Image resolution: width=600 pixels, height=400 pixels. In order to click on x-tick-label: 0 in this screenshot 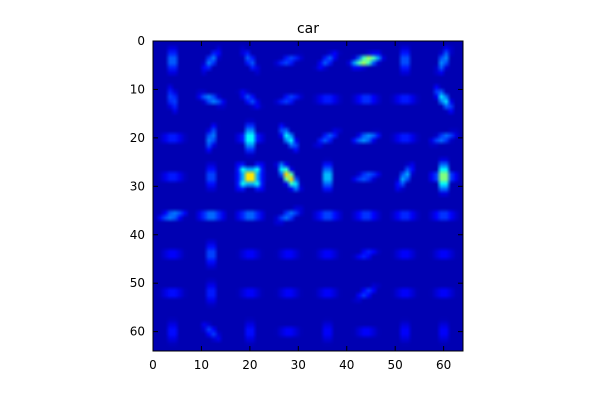, I will do `click(153, 365)`.